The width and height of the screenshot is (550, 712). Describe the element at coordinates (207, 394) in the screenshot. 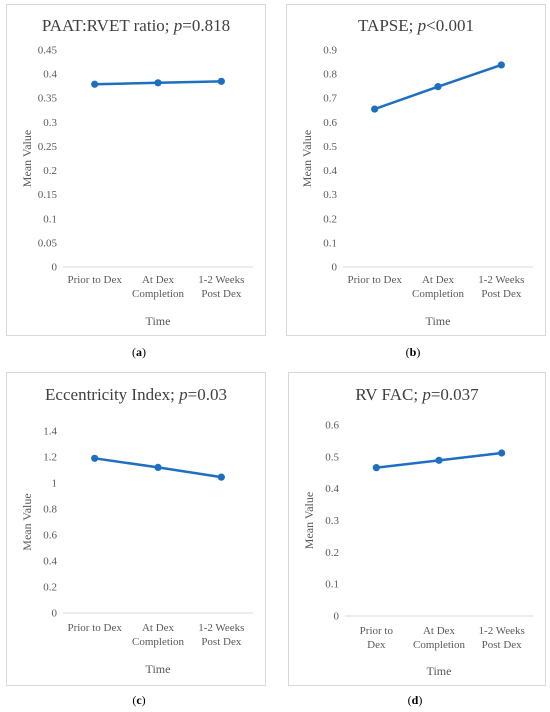

I see `chart-title-value: =0.03` at that location.